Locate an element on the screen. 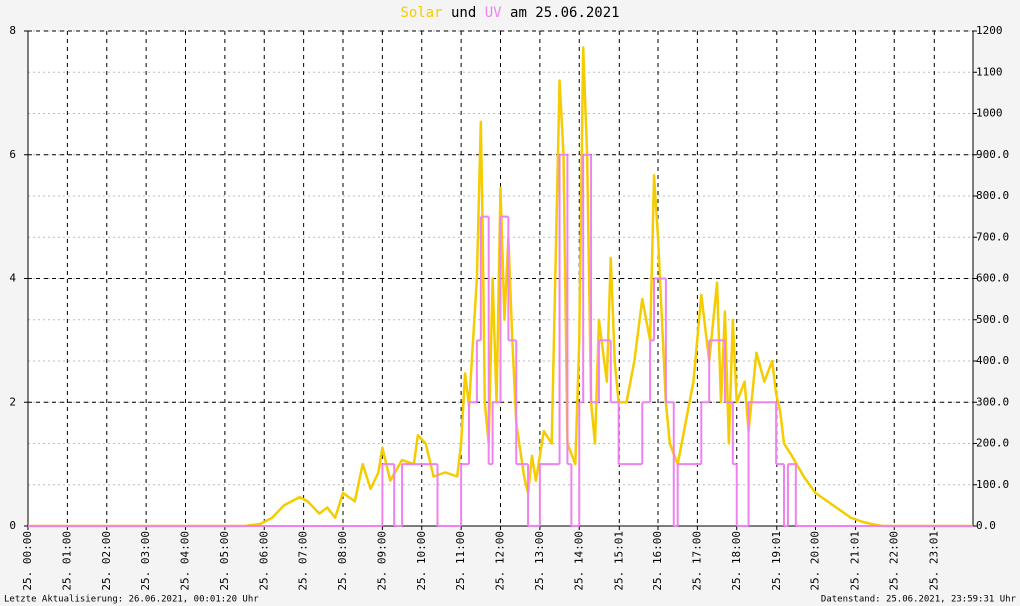 The width and height of the screenshot is (1020, 606). y-tick-label: 2 is located at coordinates (12, 401).